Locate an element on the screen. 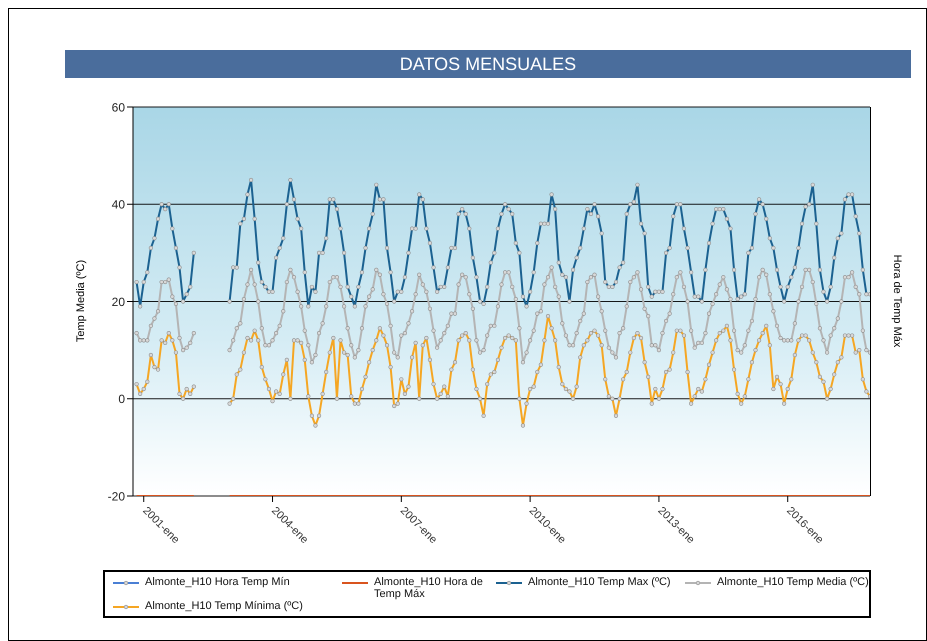 Image resolution: width=927 pixels, height=641 pixels. legend-label: Almonte_H10 Temp Media (ºC) is located at coordinates (793, 582).